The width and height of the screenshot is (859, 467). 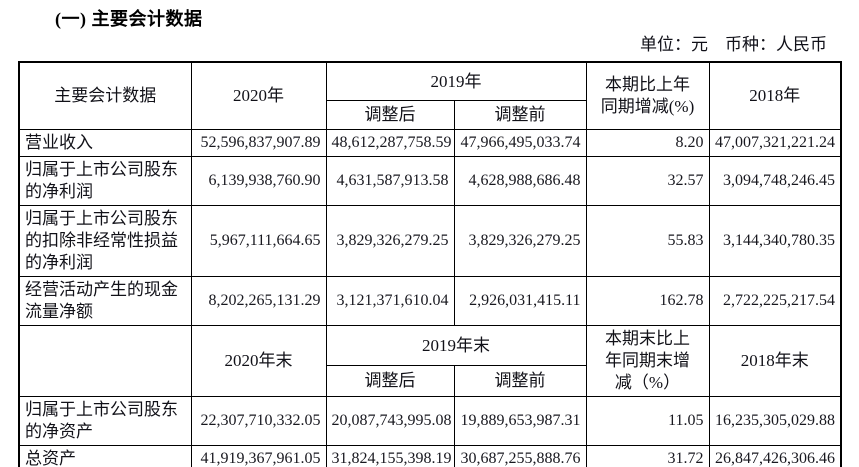 What do you see at coordinates (733, 44) in the screenshot?
I see `unit-currency-note: 单位：元 币种：人民币` at bounding box center [733, 44].